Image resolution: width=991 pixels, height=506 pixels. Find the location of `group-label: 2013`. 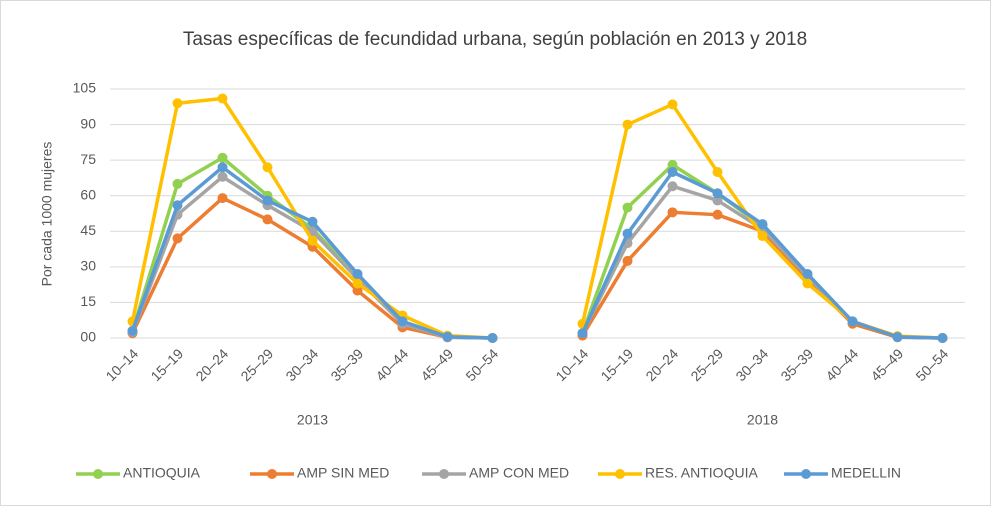

group-label: 2013 is located at coordinates (312, 420).